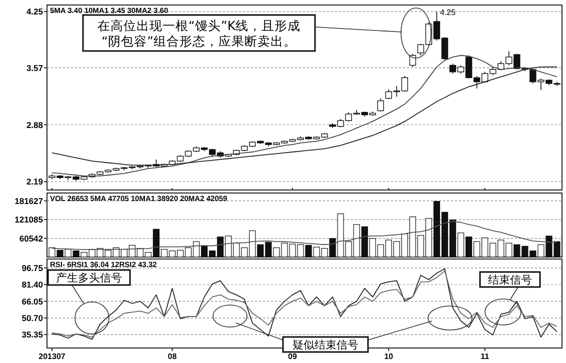 The height and width of the screenshot is (363, 566). I want to click on line-series, so click(305, 235).